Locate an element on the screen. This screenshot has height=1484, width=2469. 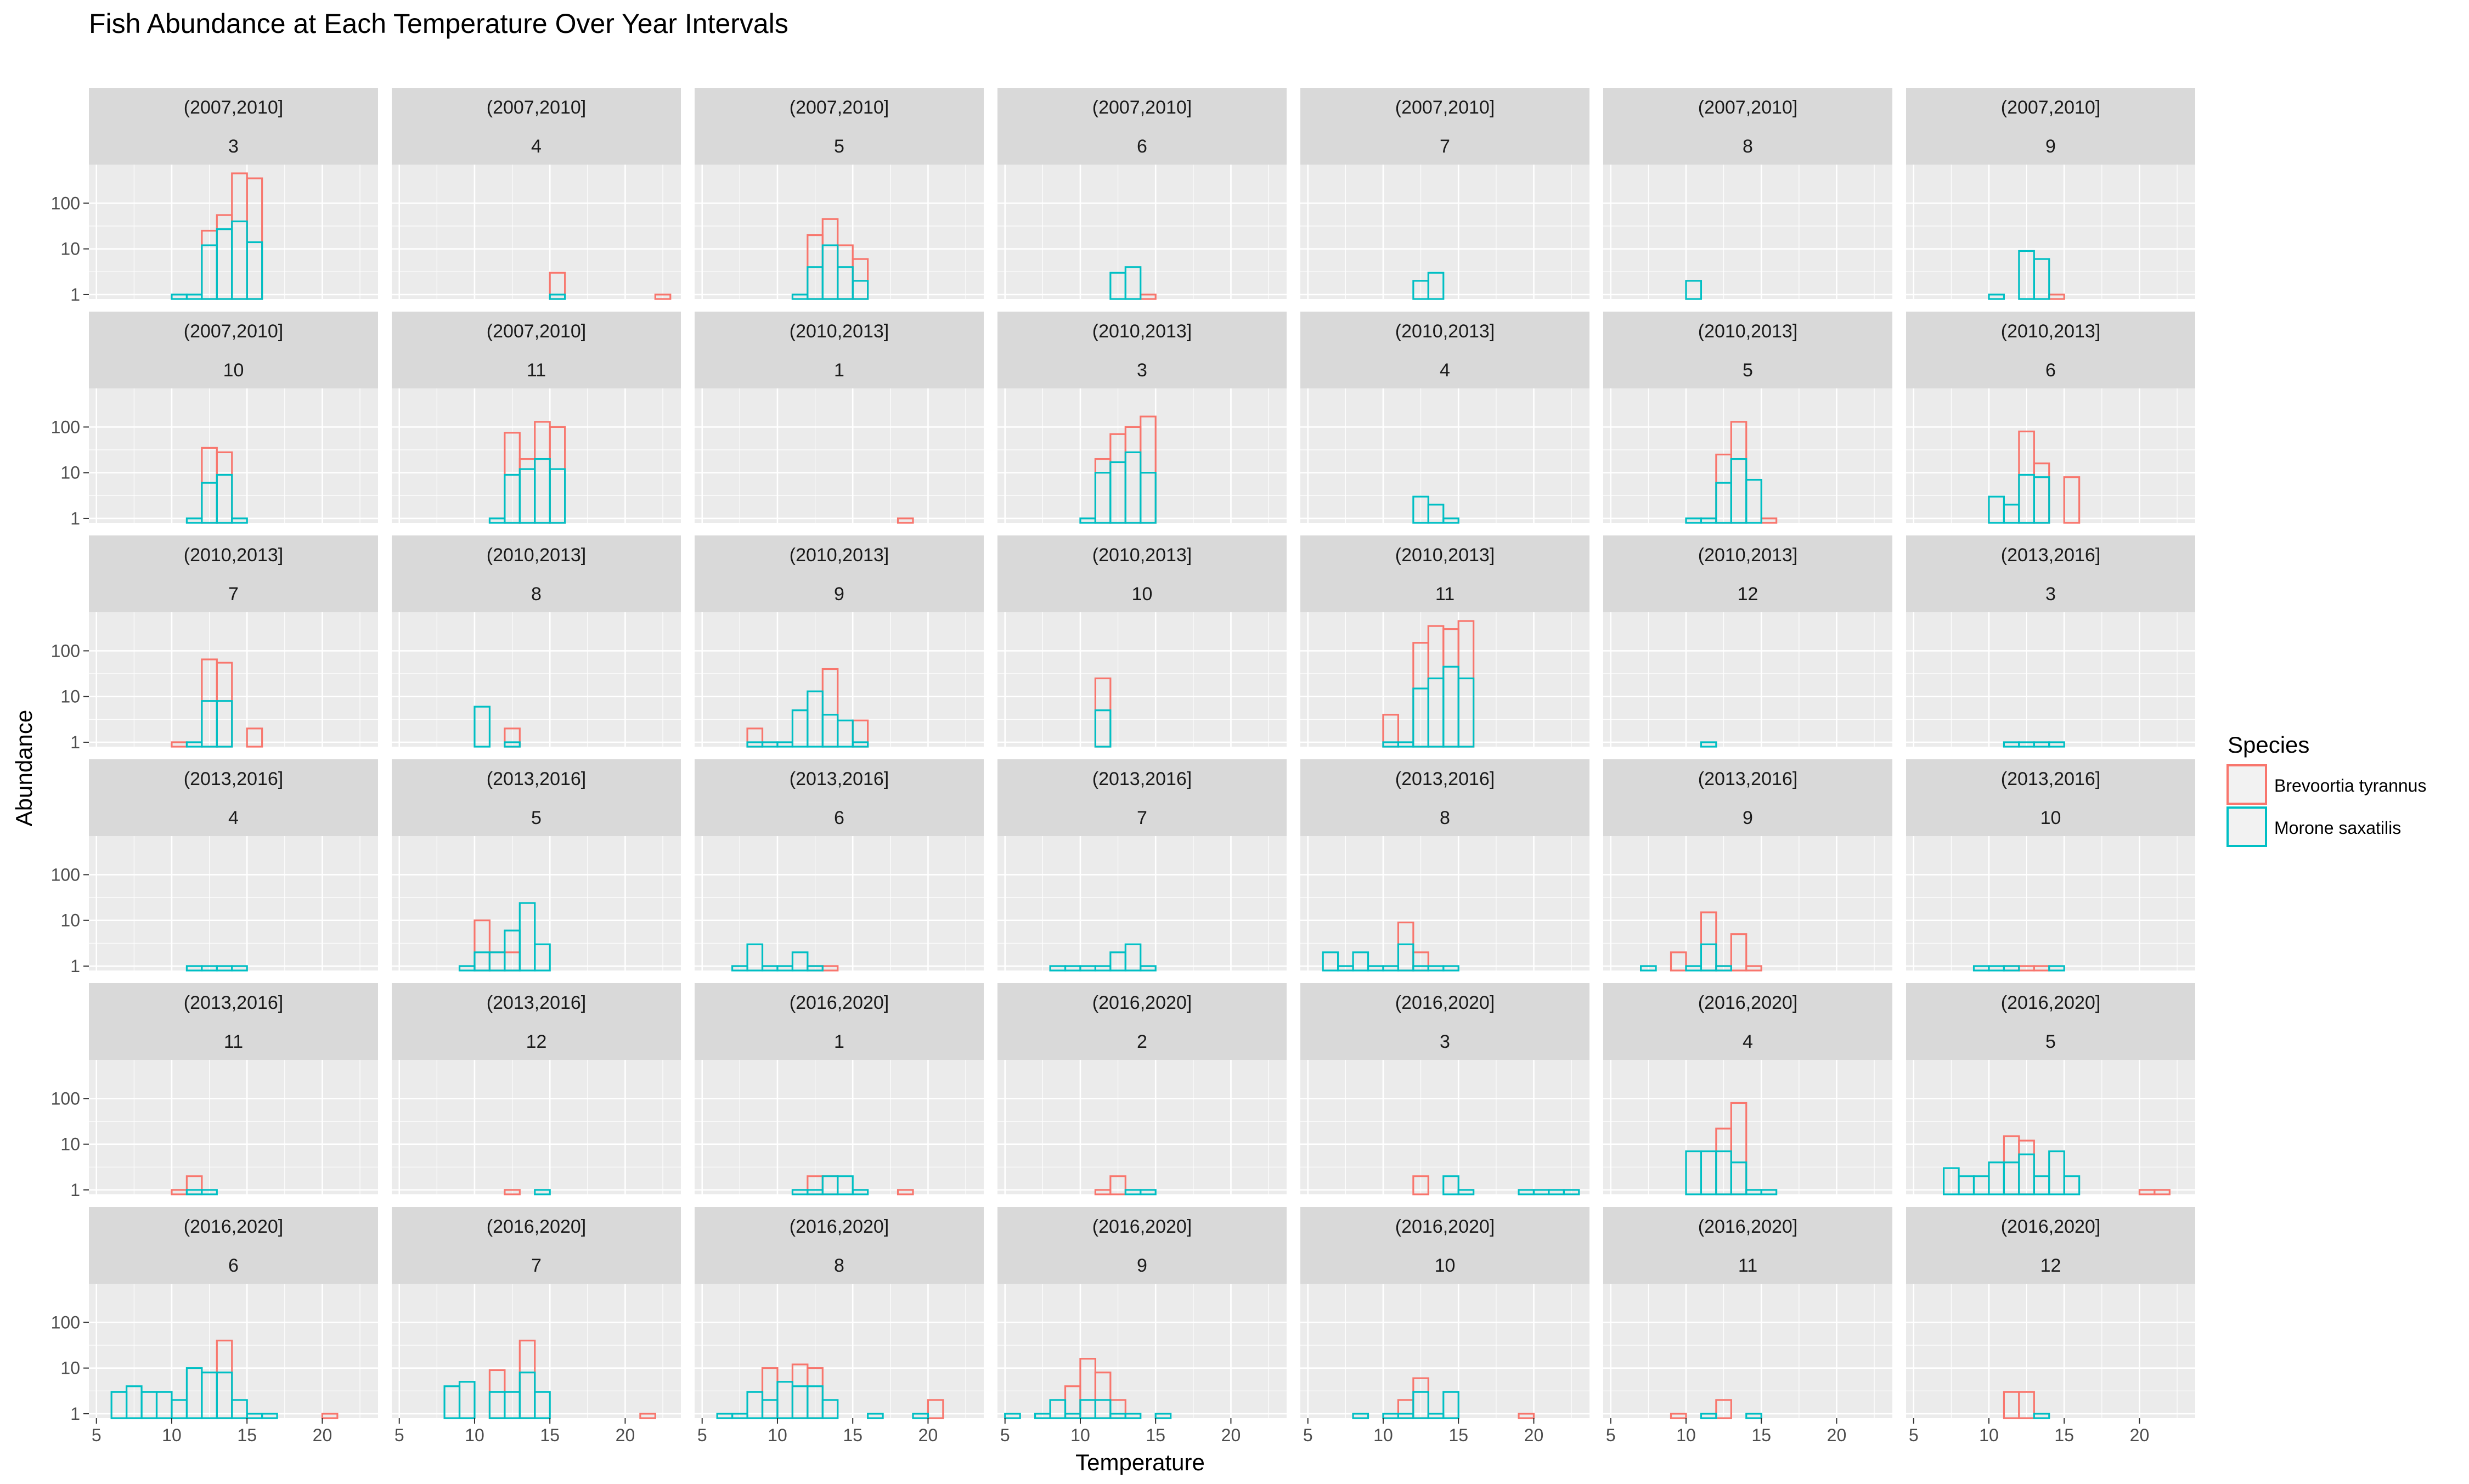
y-tick-label: 1 is located at coordinates (75, 966).